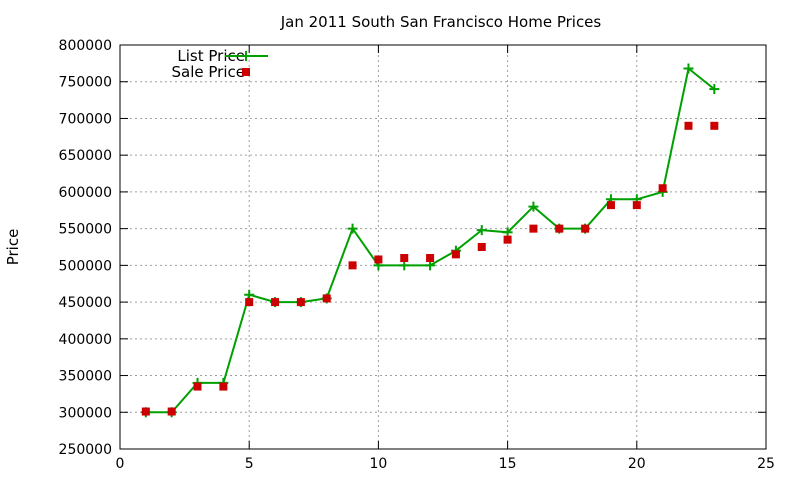 This screenshot has width=800, height=480. Describe the element at coordinates (13, 247) in the screenshot. I see `y-axis-label: Price` at that location.